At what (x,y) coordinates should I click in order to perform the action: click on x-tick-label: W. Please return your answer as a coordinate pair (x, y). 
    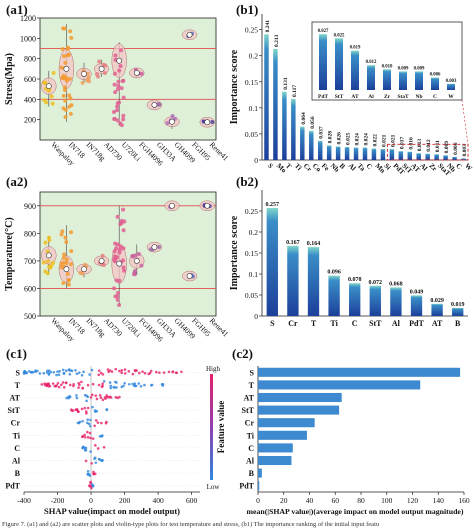
    Looking at the image, I should click on (468, 167).